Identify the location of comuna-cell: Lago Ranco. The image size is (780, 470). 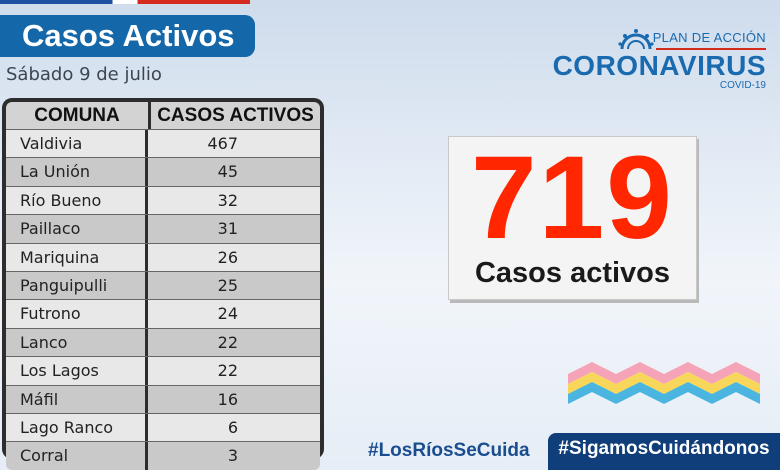
(77, 427).